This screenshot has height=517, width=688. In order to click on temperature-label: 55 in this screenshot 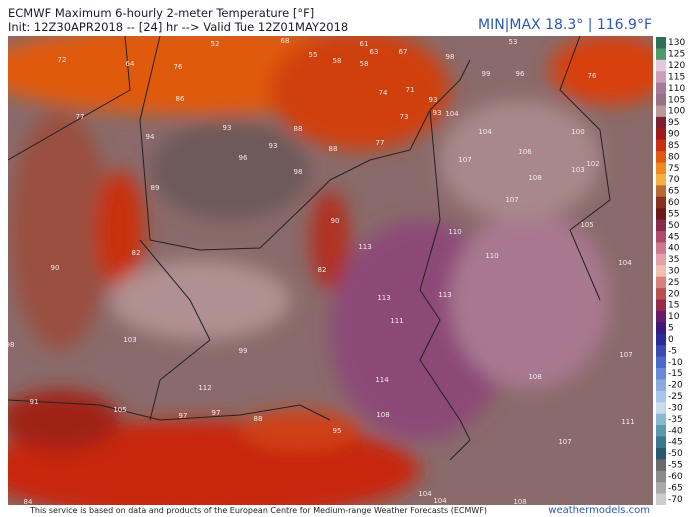, I will do `click(313, 55)`.